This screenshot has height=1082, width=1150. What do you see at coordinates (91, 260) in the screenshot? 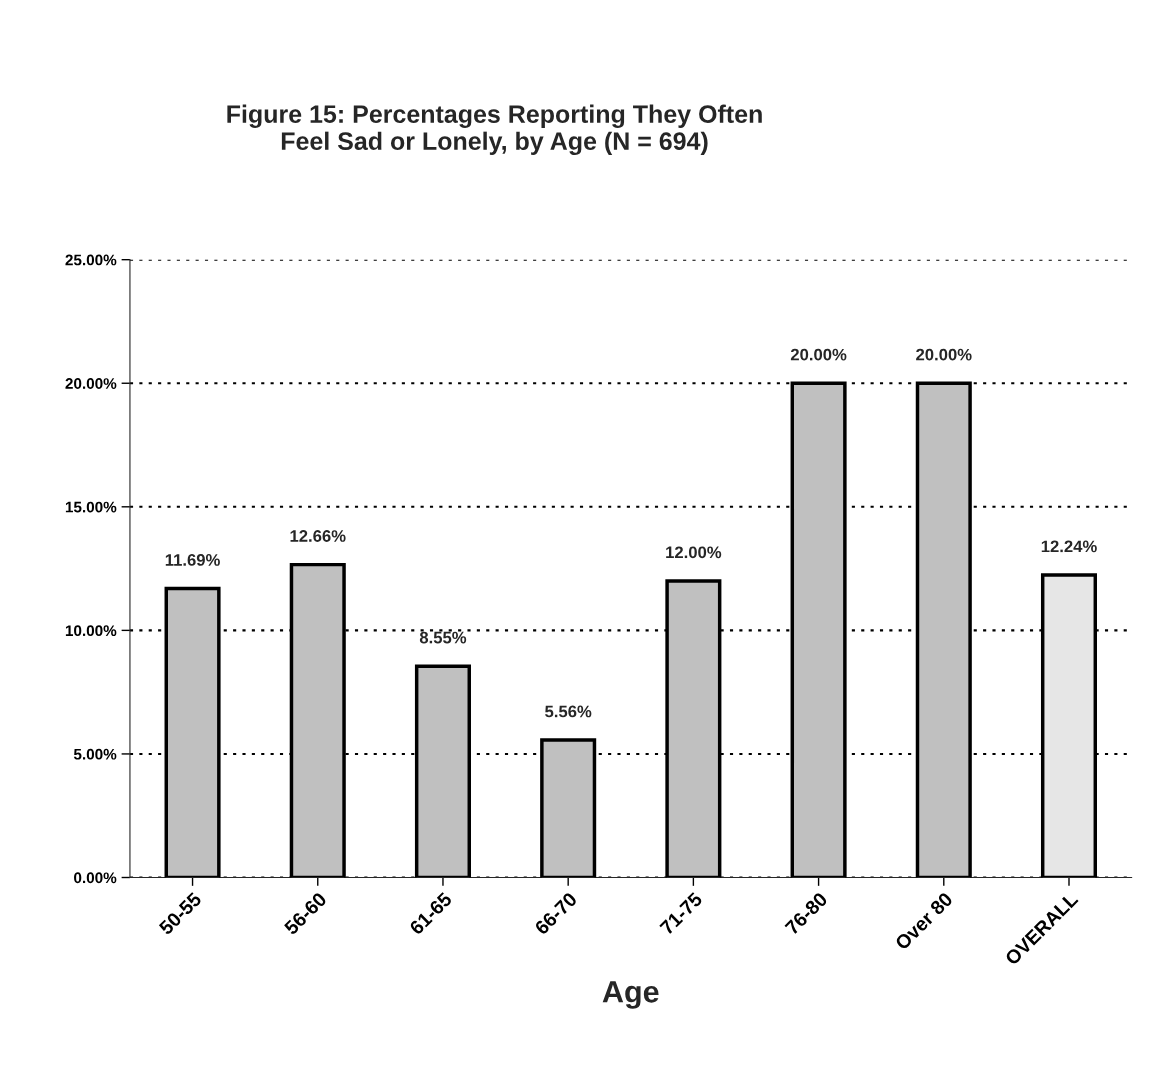
I see `y-tick-label: 25.00%` at bounding box center [91, 260].